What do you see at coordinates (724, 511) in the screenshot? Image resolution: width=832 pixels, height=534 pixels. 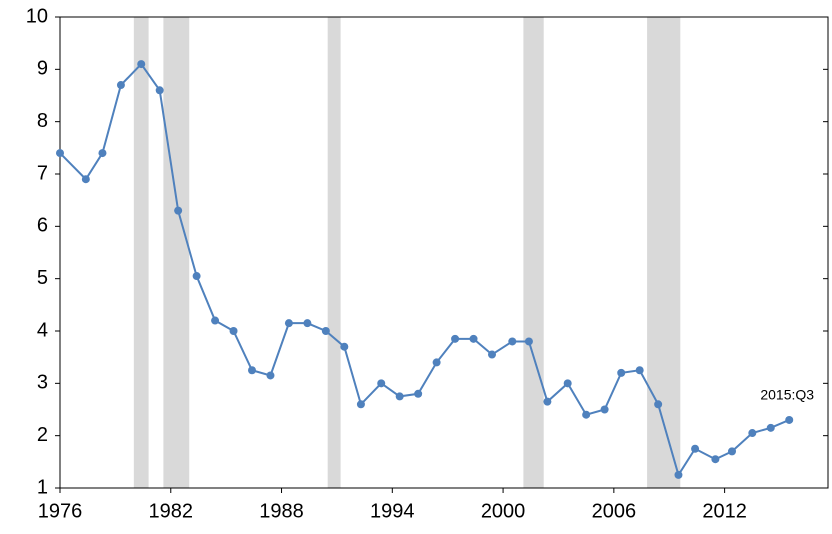 I see `x-tick-label: 2012` at bounding box center [724, 511].